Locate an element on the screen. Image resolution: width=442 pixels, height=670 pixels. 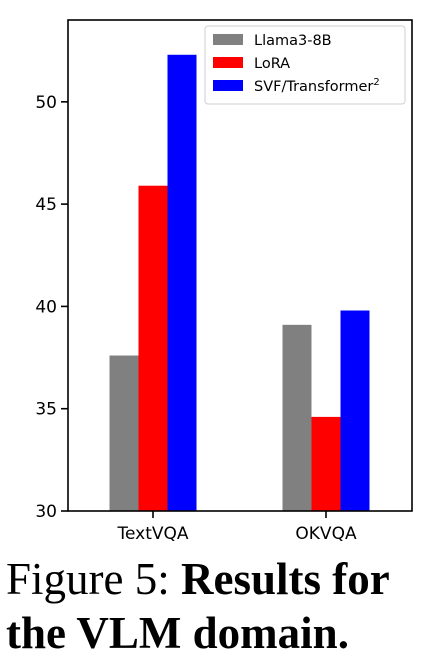
y-tick-label: 30 is located at coordinates (46, 512).